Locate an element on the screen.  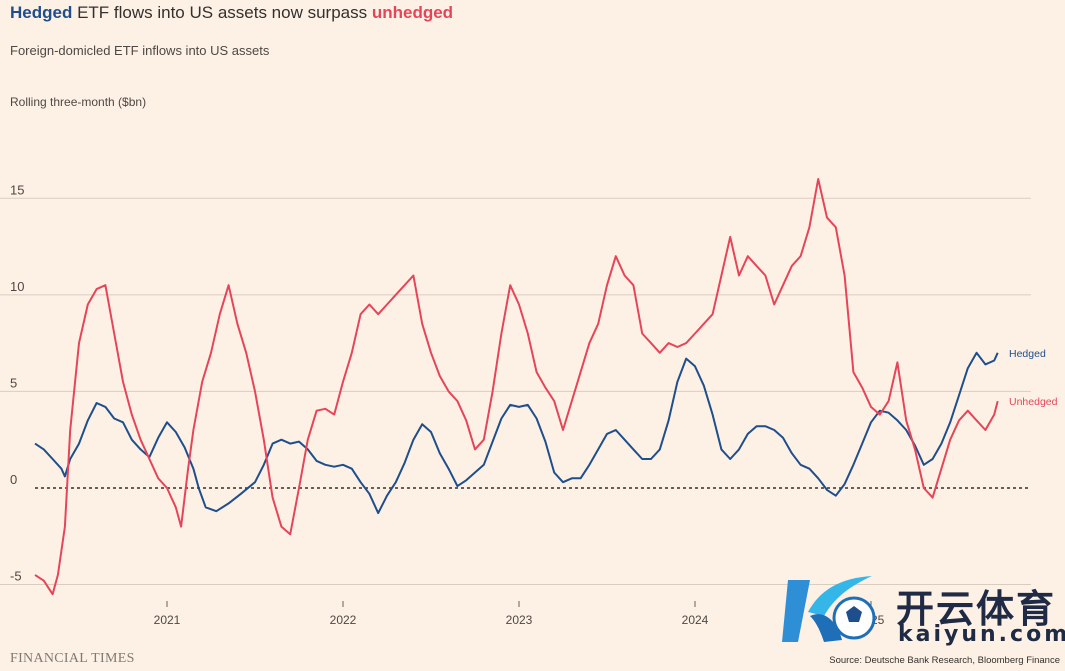
watermark-logo-mark is located at coordinates (922, 610).